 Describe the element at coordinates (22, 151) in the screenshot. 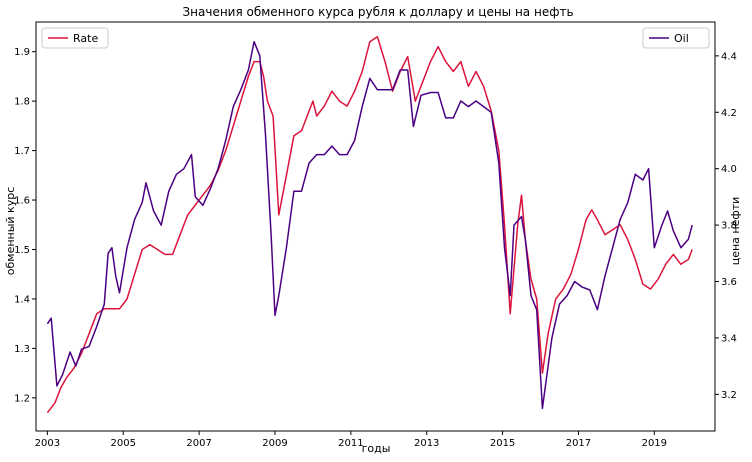

I see `y-left-tick-label: 1.7` at that location.